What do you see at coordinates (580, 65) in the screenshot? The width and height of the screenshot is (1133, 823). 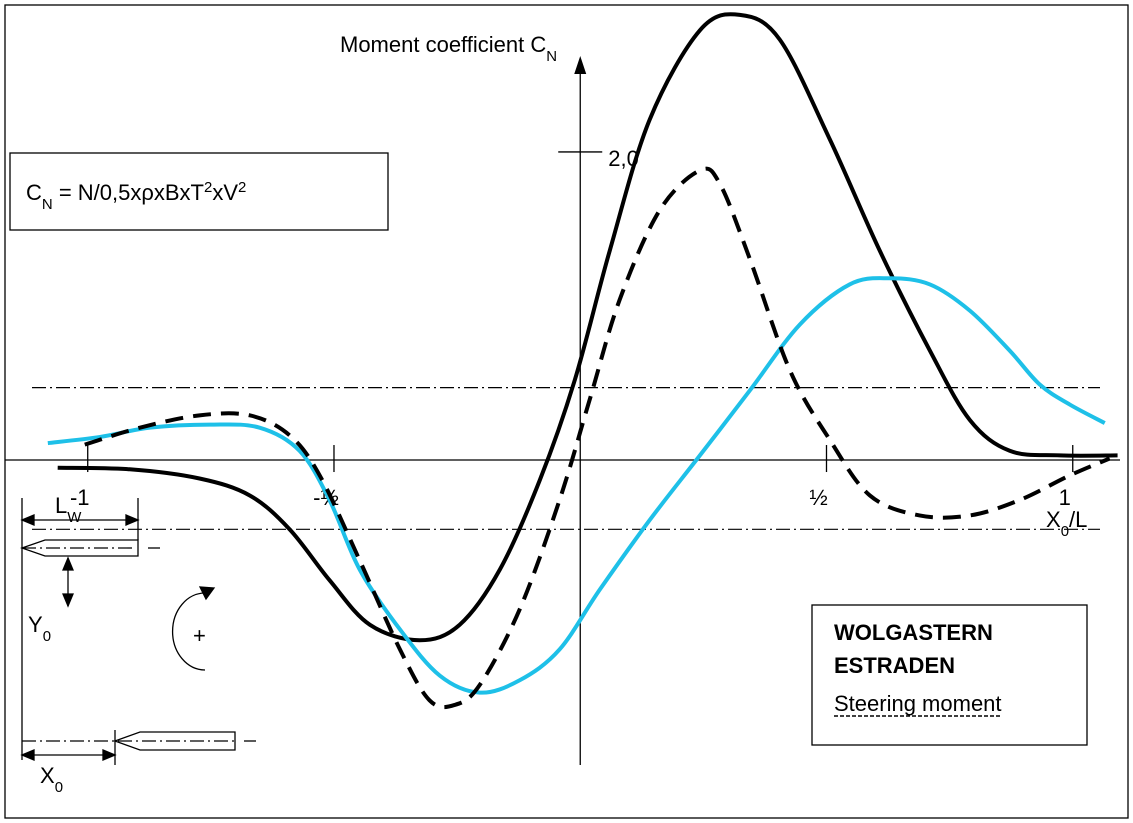 I see `y-axis-arrow` at bounding box center [580, 65].